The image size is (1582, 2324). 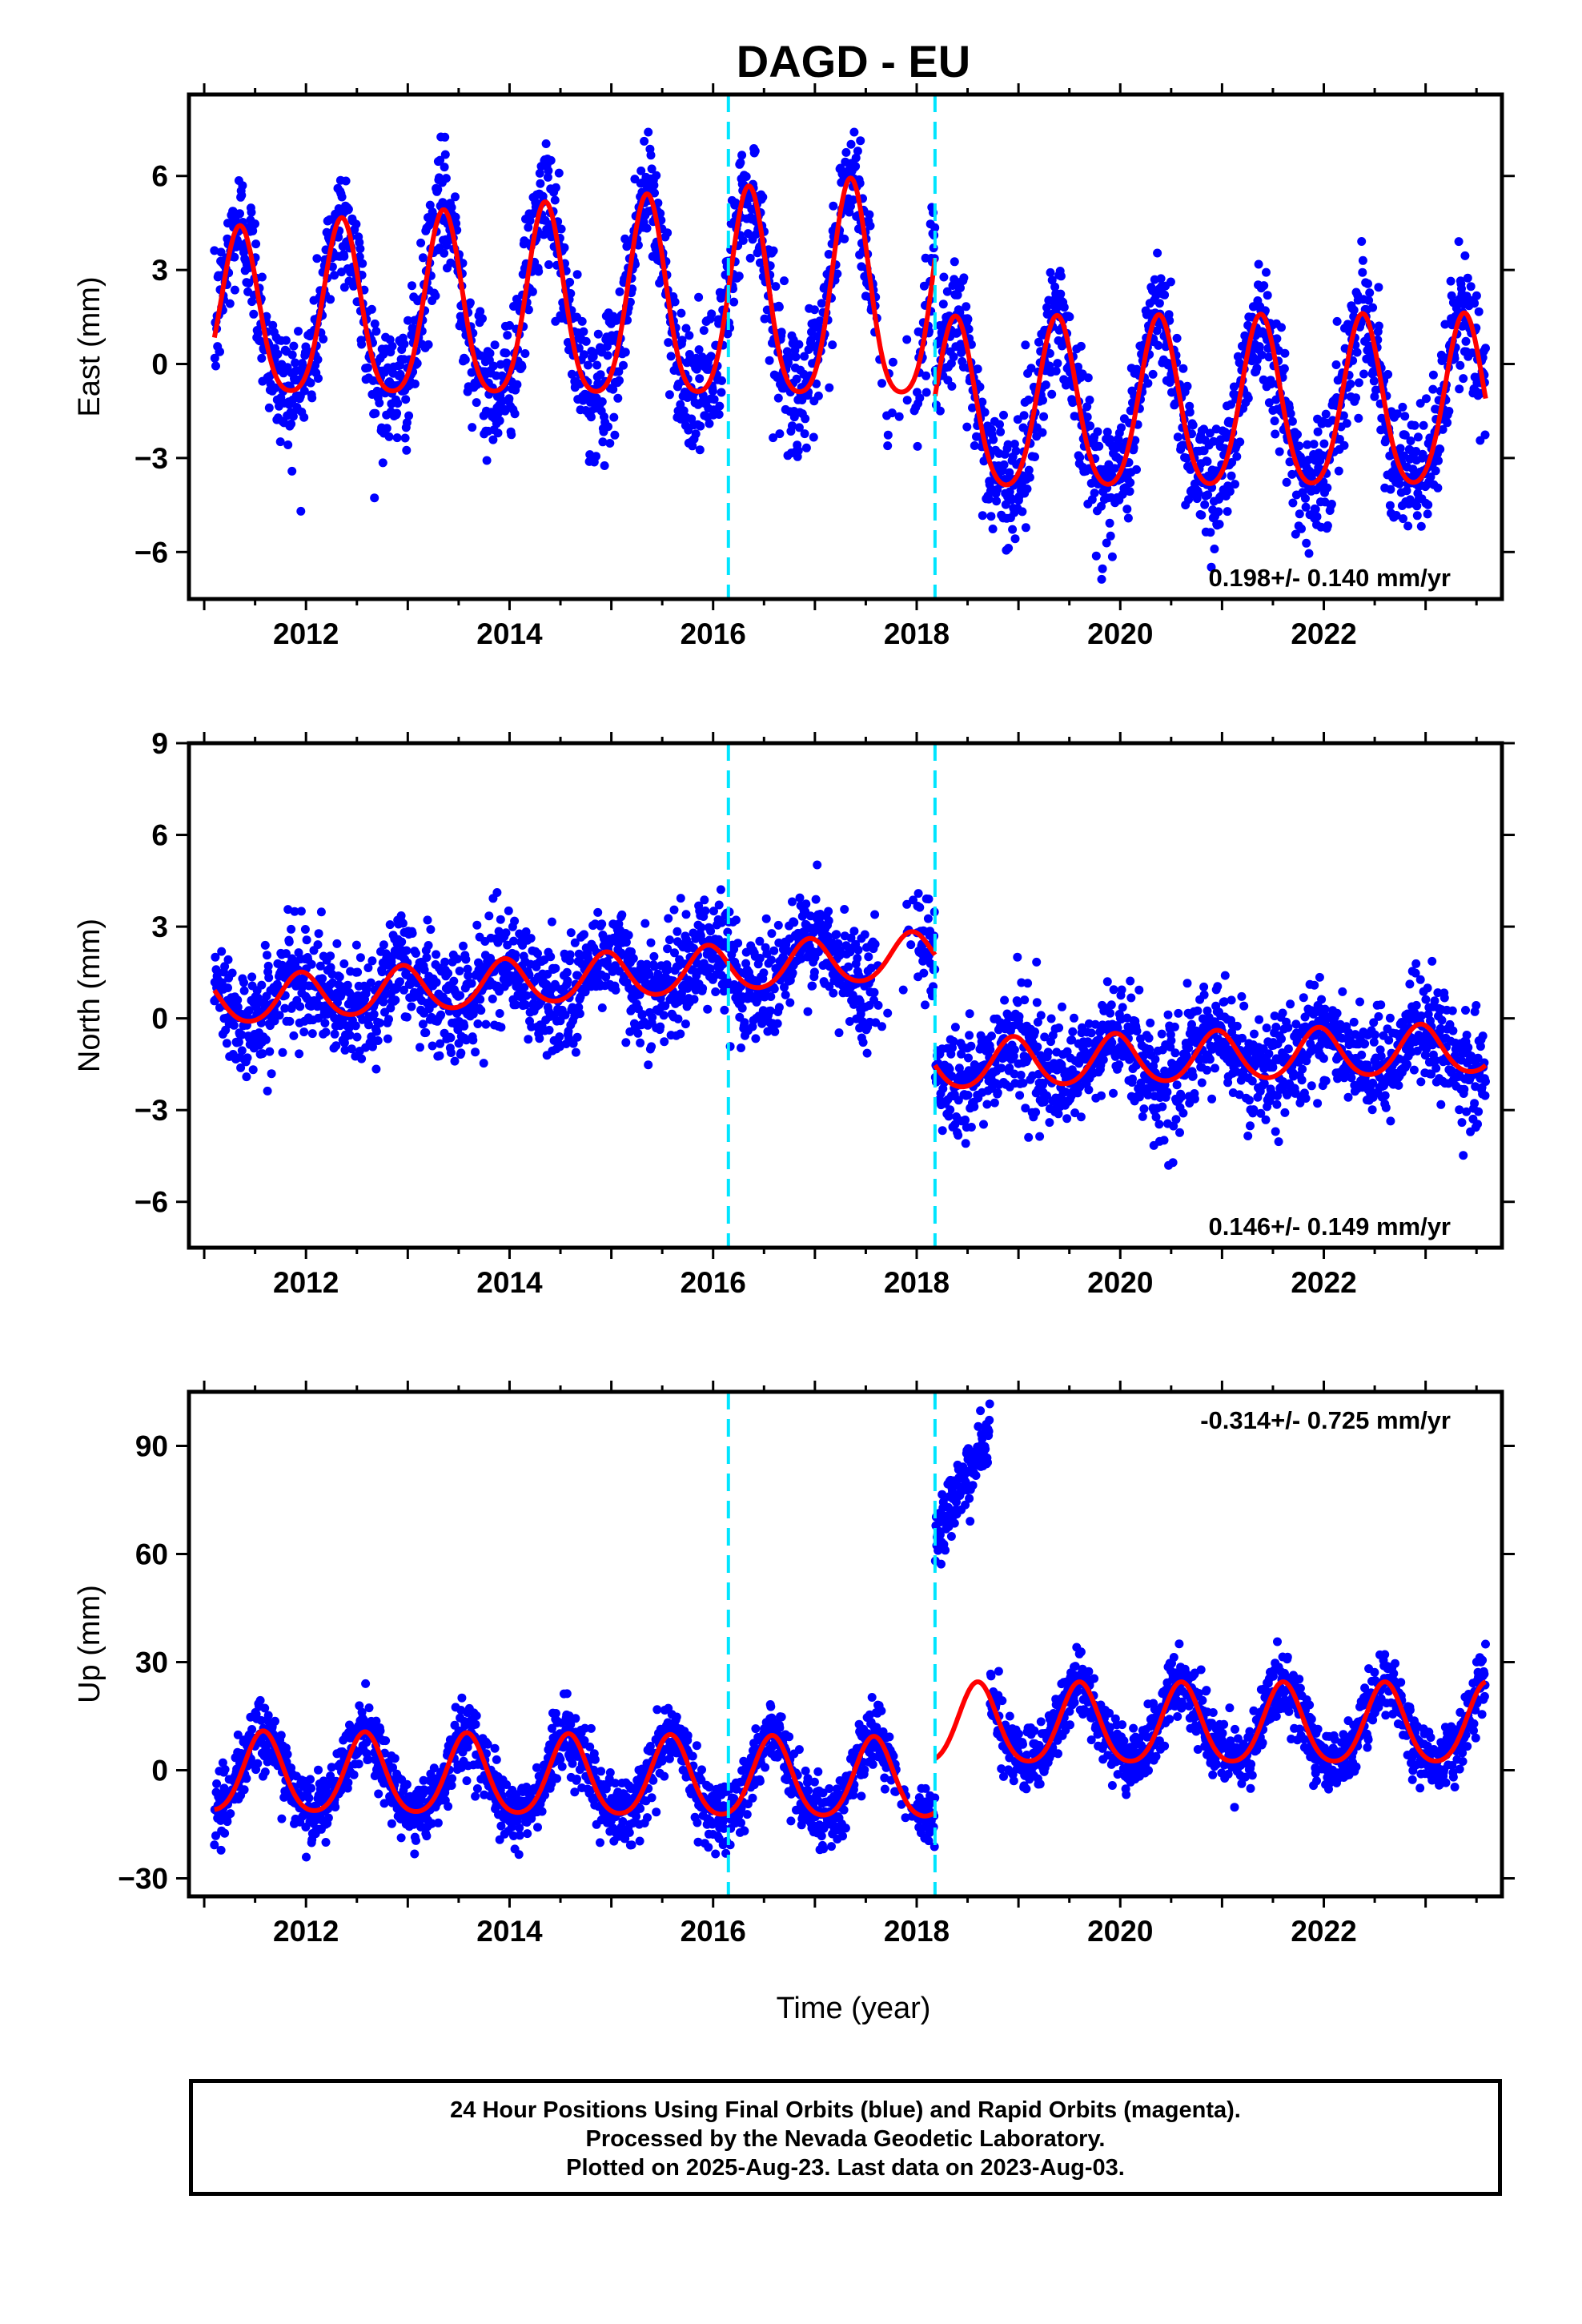 I want to click on x-tick-label: 2012, so click(x=306, y=633).